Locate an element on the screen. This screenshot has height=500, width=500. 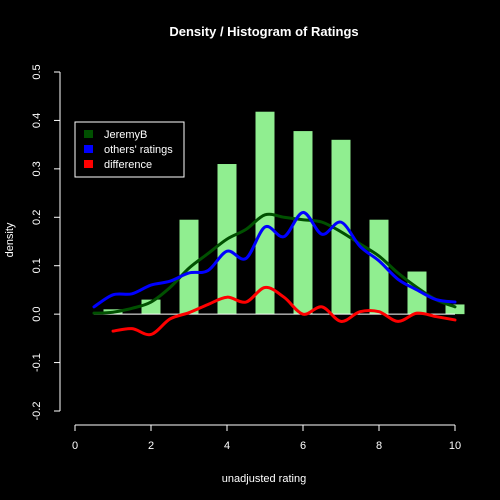
y-tick-label: 0.2 is located at coordinates (37, 217).